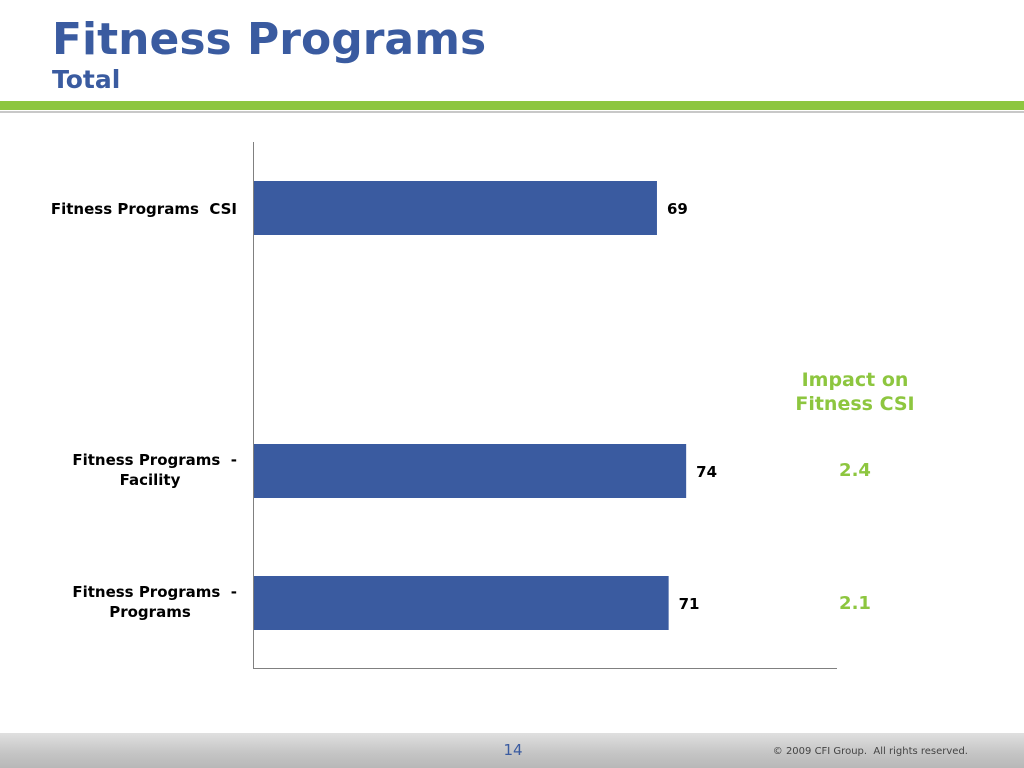 The image size is (1024, 768). Describe the element at coordinates (512, 112) in the screenshot. I see `header-gray-rule` at that location.